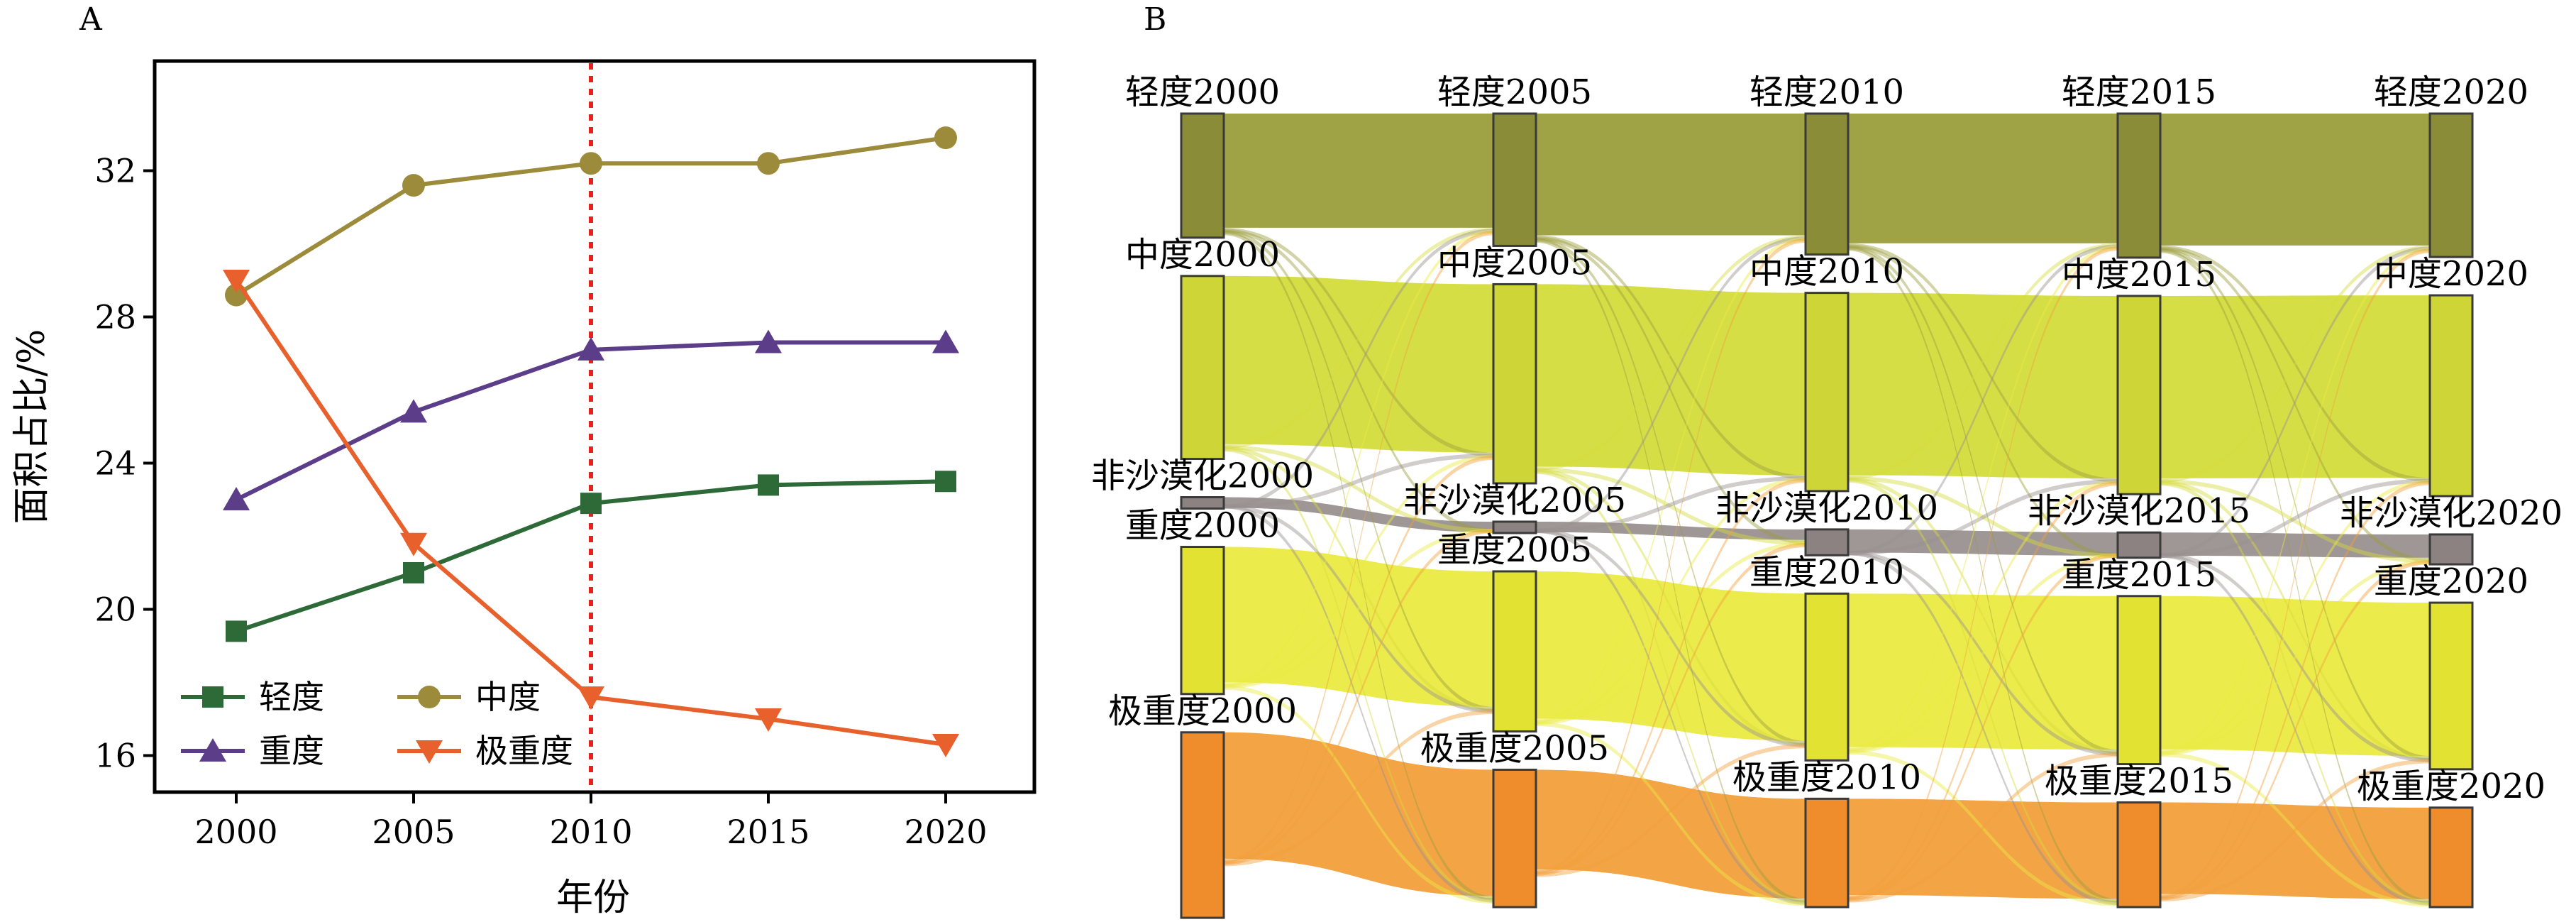 The height and width of the screenshot is (922, 2576). I want to click on node-extreme-2015, so click(2139, 855).